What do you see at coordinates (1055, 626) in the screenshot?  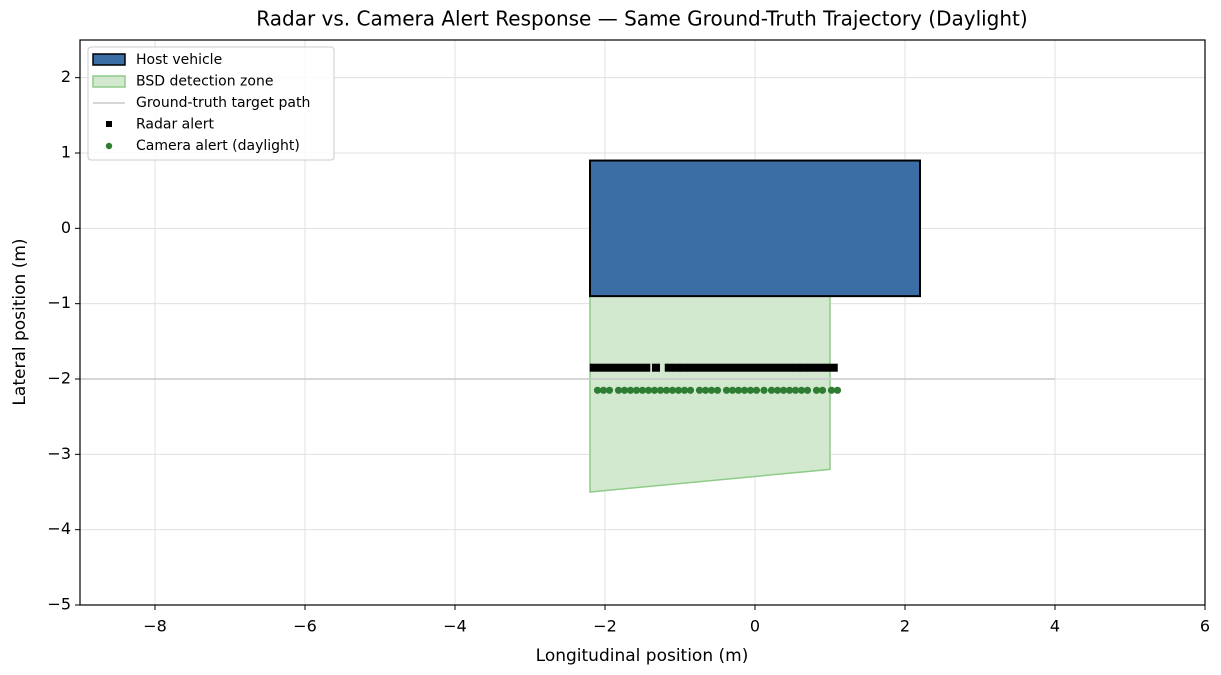 I see `x-tick-label: 4` at bounding box center [1055, 626].